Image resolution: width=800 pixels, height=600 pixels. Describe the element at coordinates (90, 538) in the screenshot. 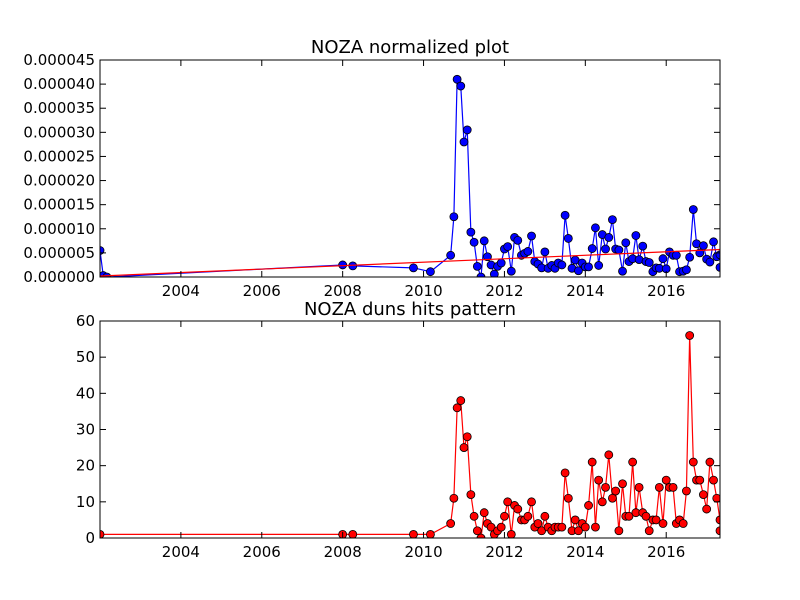

I see `duns-y-tick-label: 0` at that location.